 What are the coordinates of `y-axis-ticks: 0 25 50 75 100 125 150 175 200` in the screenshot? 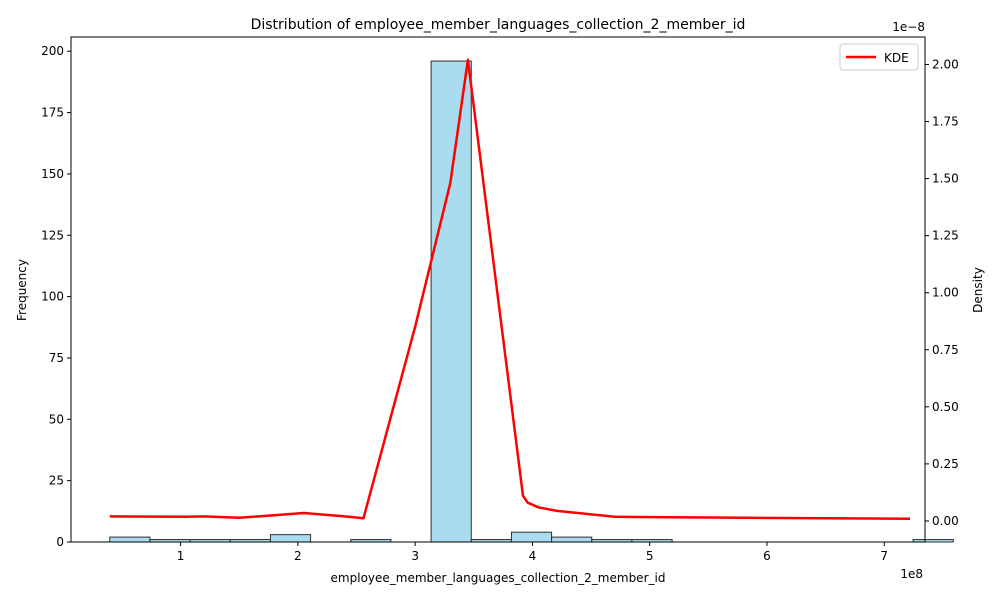 It's located at (56, 296).